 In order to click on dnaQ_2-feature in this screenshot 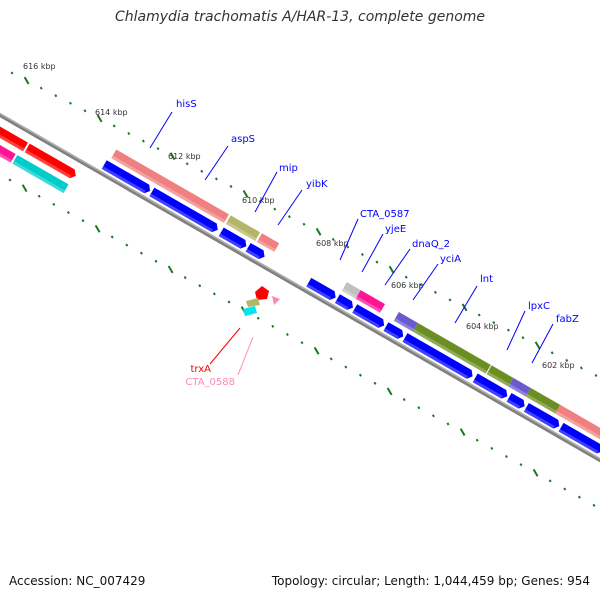, I will do `click(405, 322)`.